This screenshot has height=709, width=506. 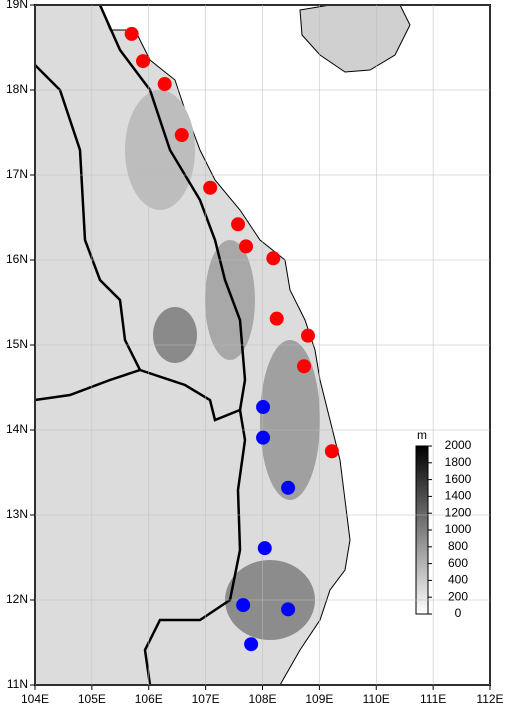 What do you see at coordinates (88, 385) in the screenshot?
I see `border` at bounding box center [88, 385].